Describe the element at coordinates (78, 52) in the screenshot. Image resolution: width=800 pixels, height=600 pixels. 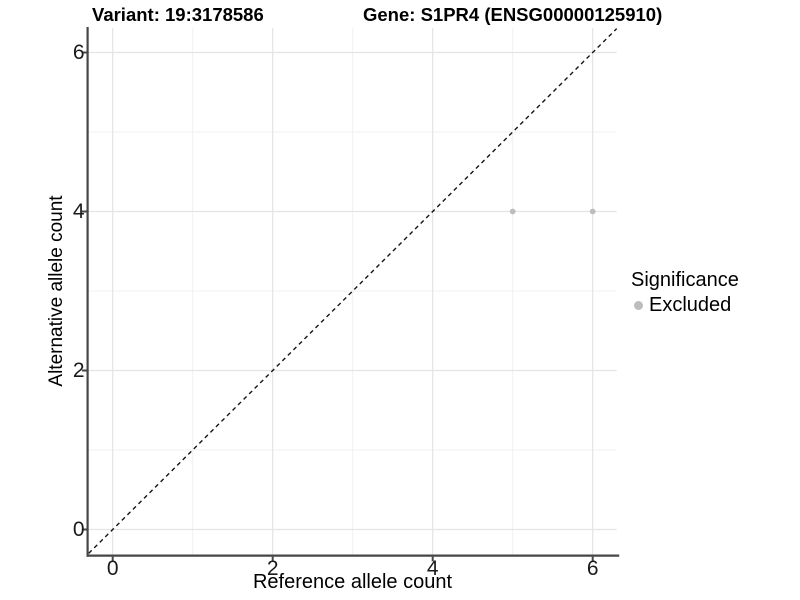
I see `y-tick-label: 6` at that location.